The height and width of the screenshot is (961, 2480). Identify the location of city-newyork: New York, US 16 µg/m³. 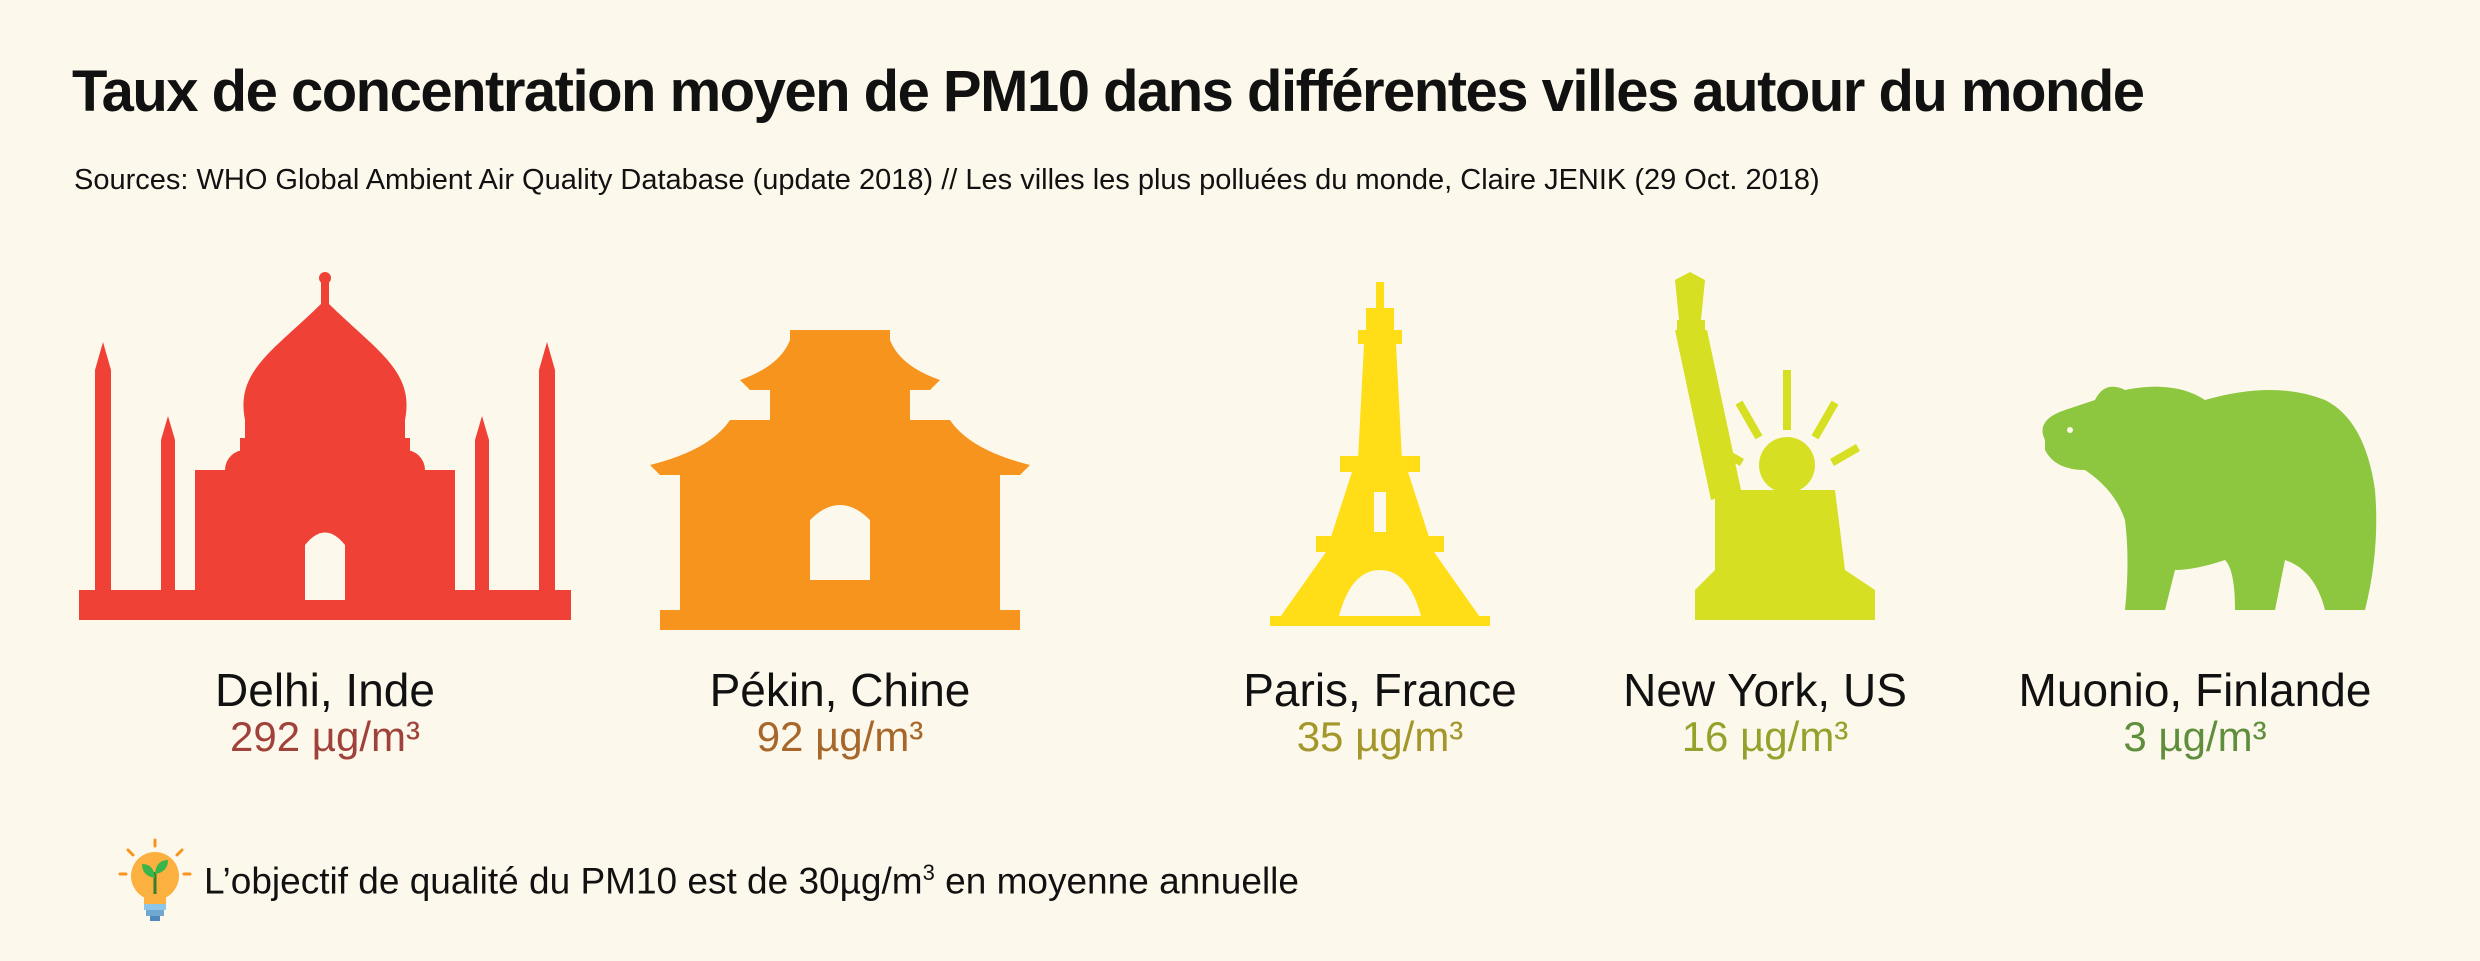
(1765, 515).